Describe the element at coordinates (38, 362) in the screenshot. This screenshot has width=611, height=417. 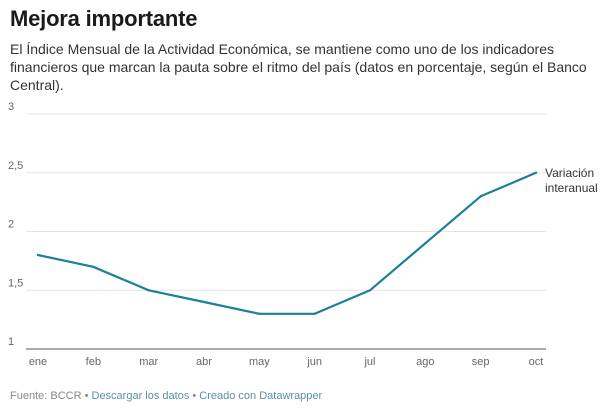
I see `x-tick-label: ene` at that location.